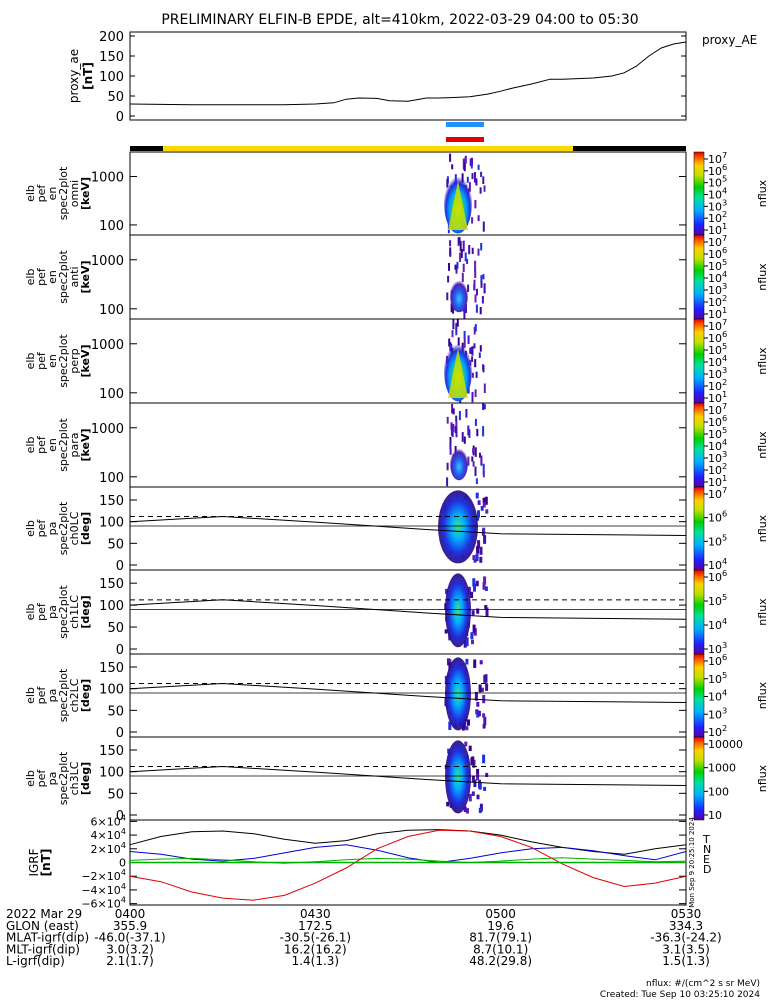 Image resolution: width=775 pixels, height=1000 pixels. I want to click on y-label-line: ch0LC, so click(74, 528).